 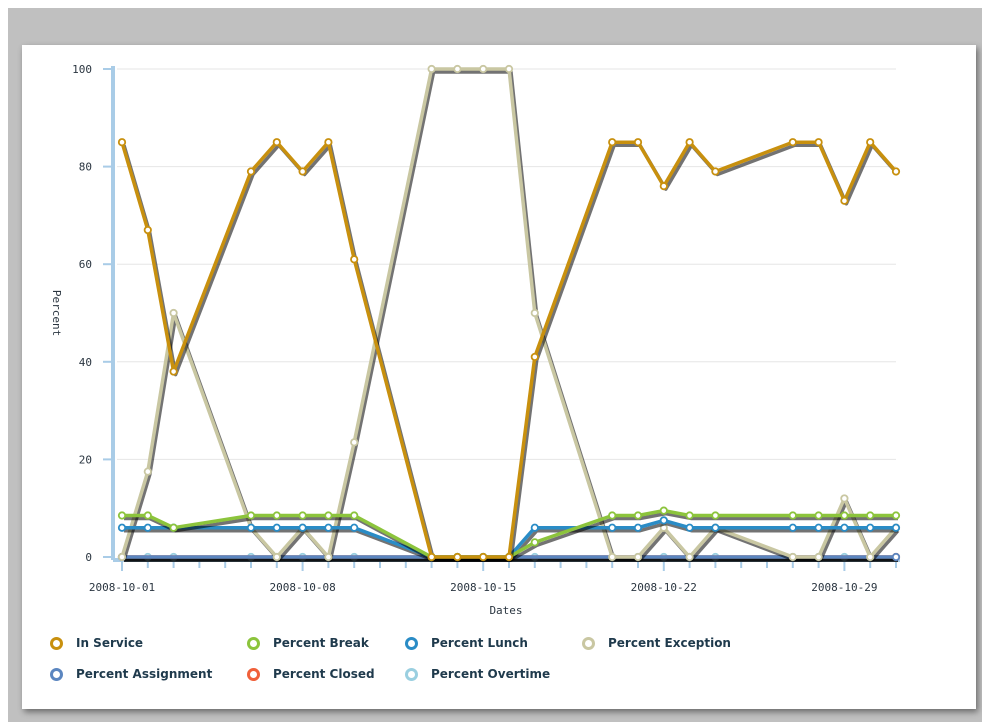 What do you see at coordinates (85, 264) in the screenshot?
I see `y-tick-label: 60` at bounding box center [85, 264].